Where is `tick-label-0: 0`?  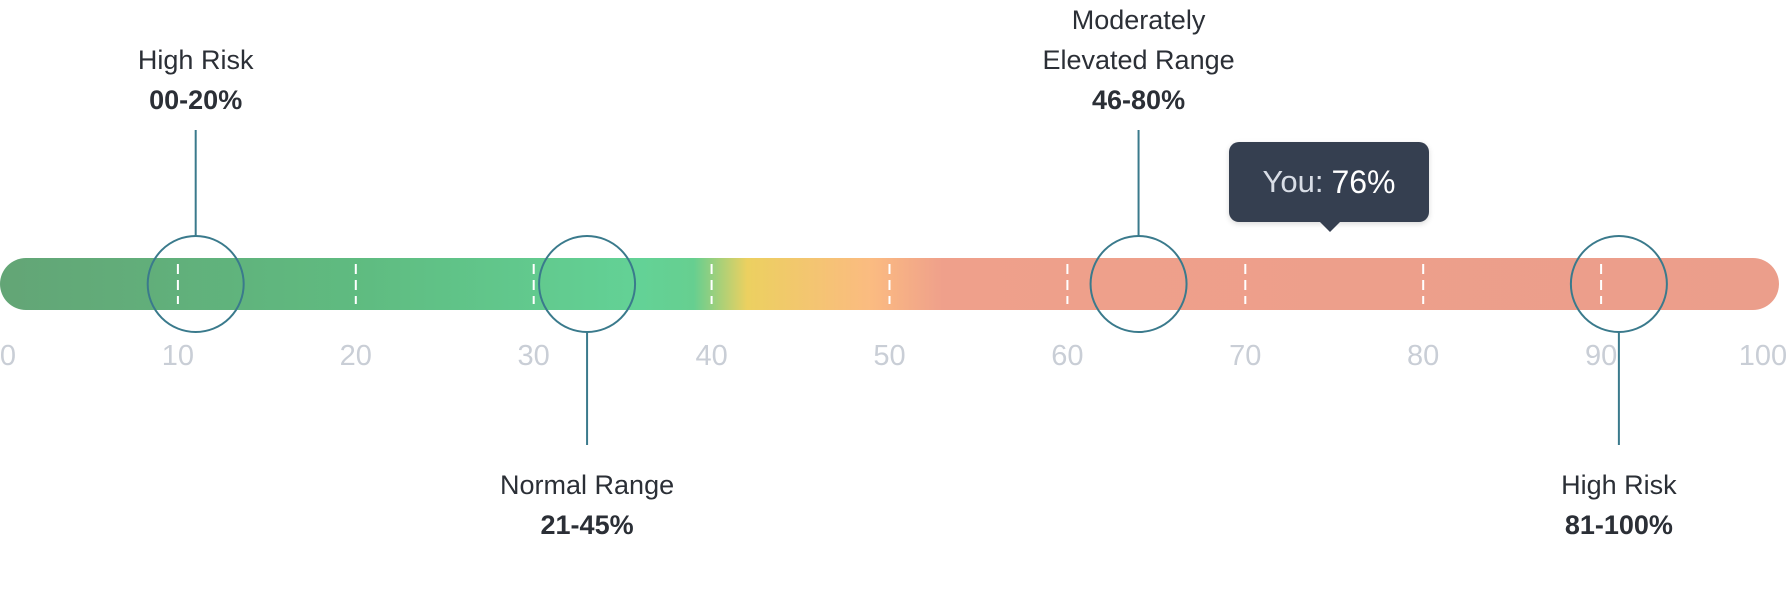 tick-label-0: 0 is located at coordinates (8, 356).